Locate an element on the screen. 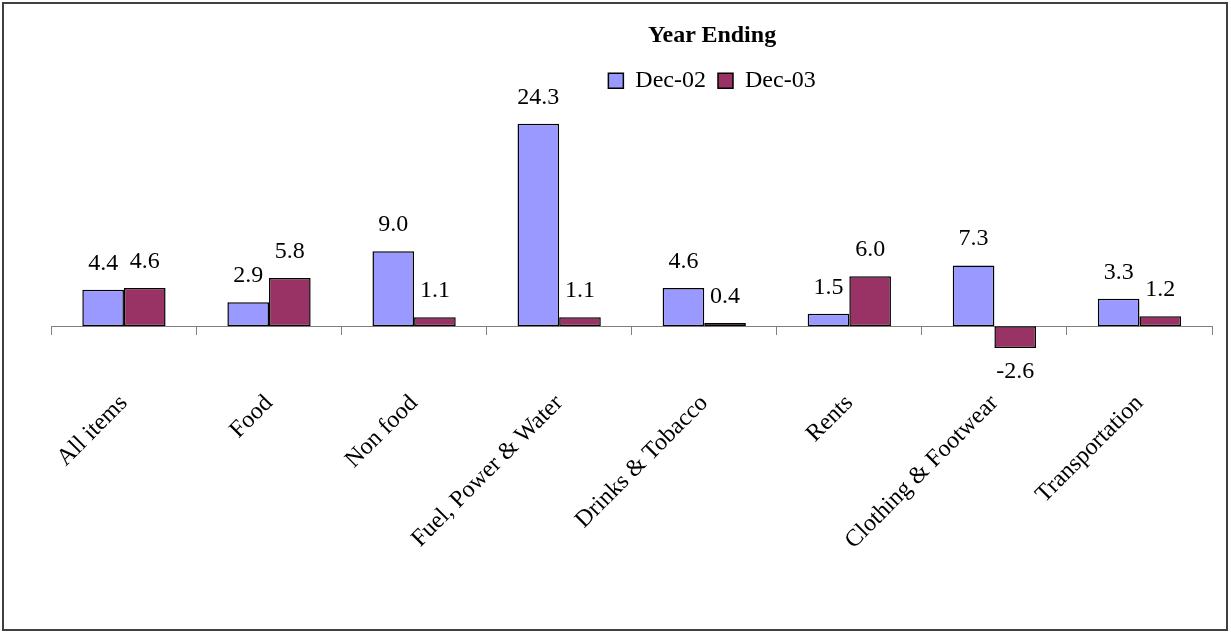 This screenshot has width=1231, height=633. data-label: 6.0 is located at coordinates (870, 248).